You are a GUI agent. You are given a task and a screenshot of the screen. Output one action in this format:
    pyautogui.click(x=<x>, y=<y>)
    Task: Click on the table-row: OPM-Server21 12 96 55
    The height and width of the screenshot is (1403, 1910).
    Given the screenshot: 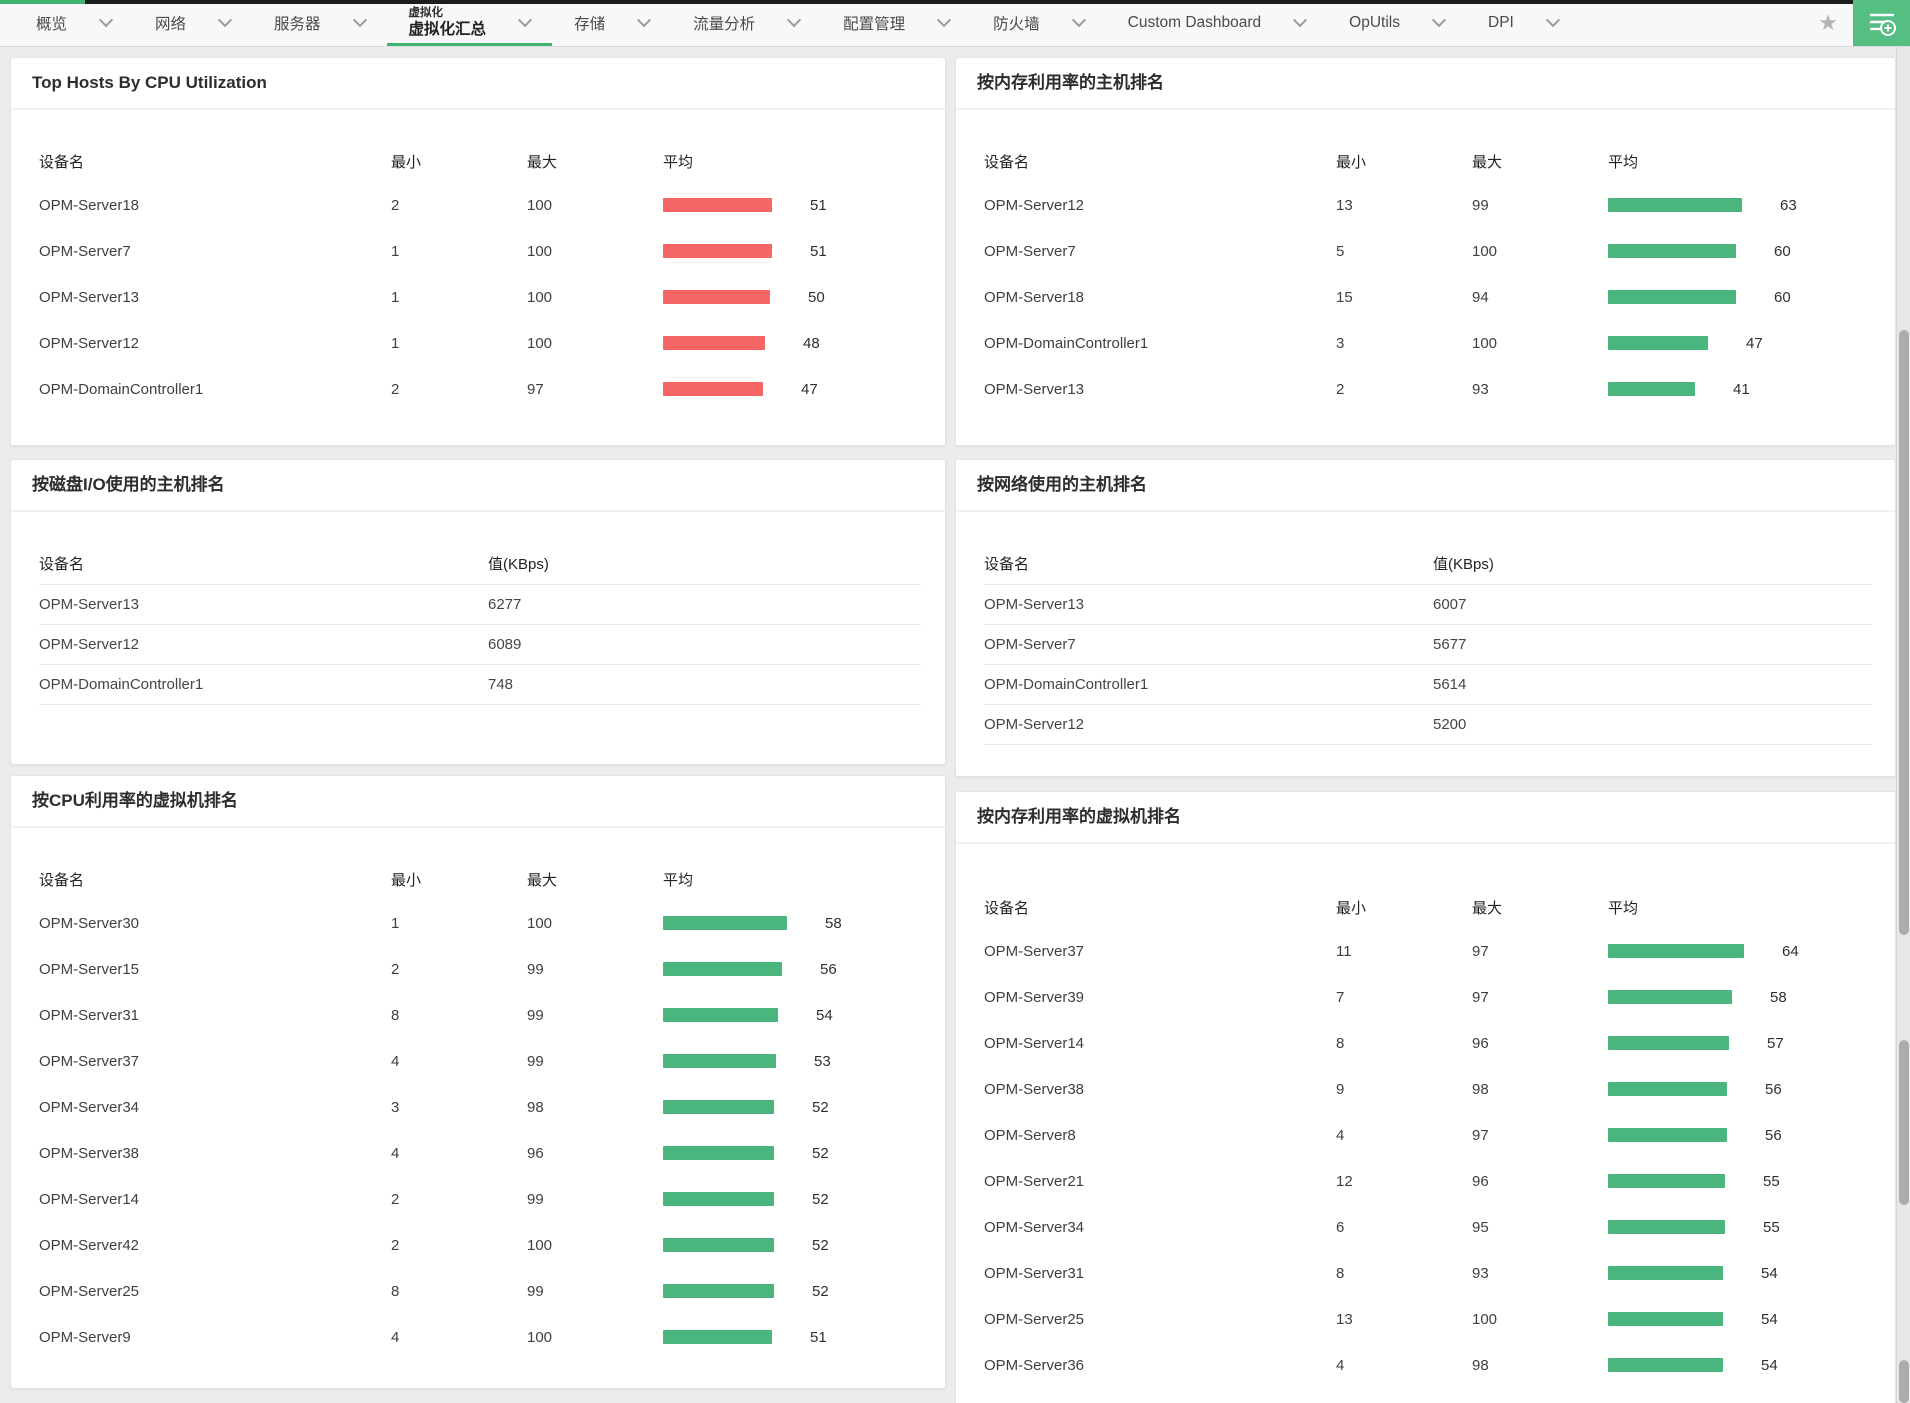 What is the action you would take?
    pyautogui.click(x=1427, y=1181)
    